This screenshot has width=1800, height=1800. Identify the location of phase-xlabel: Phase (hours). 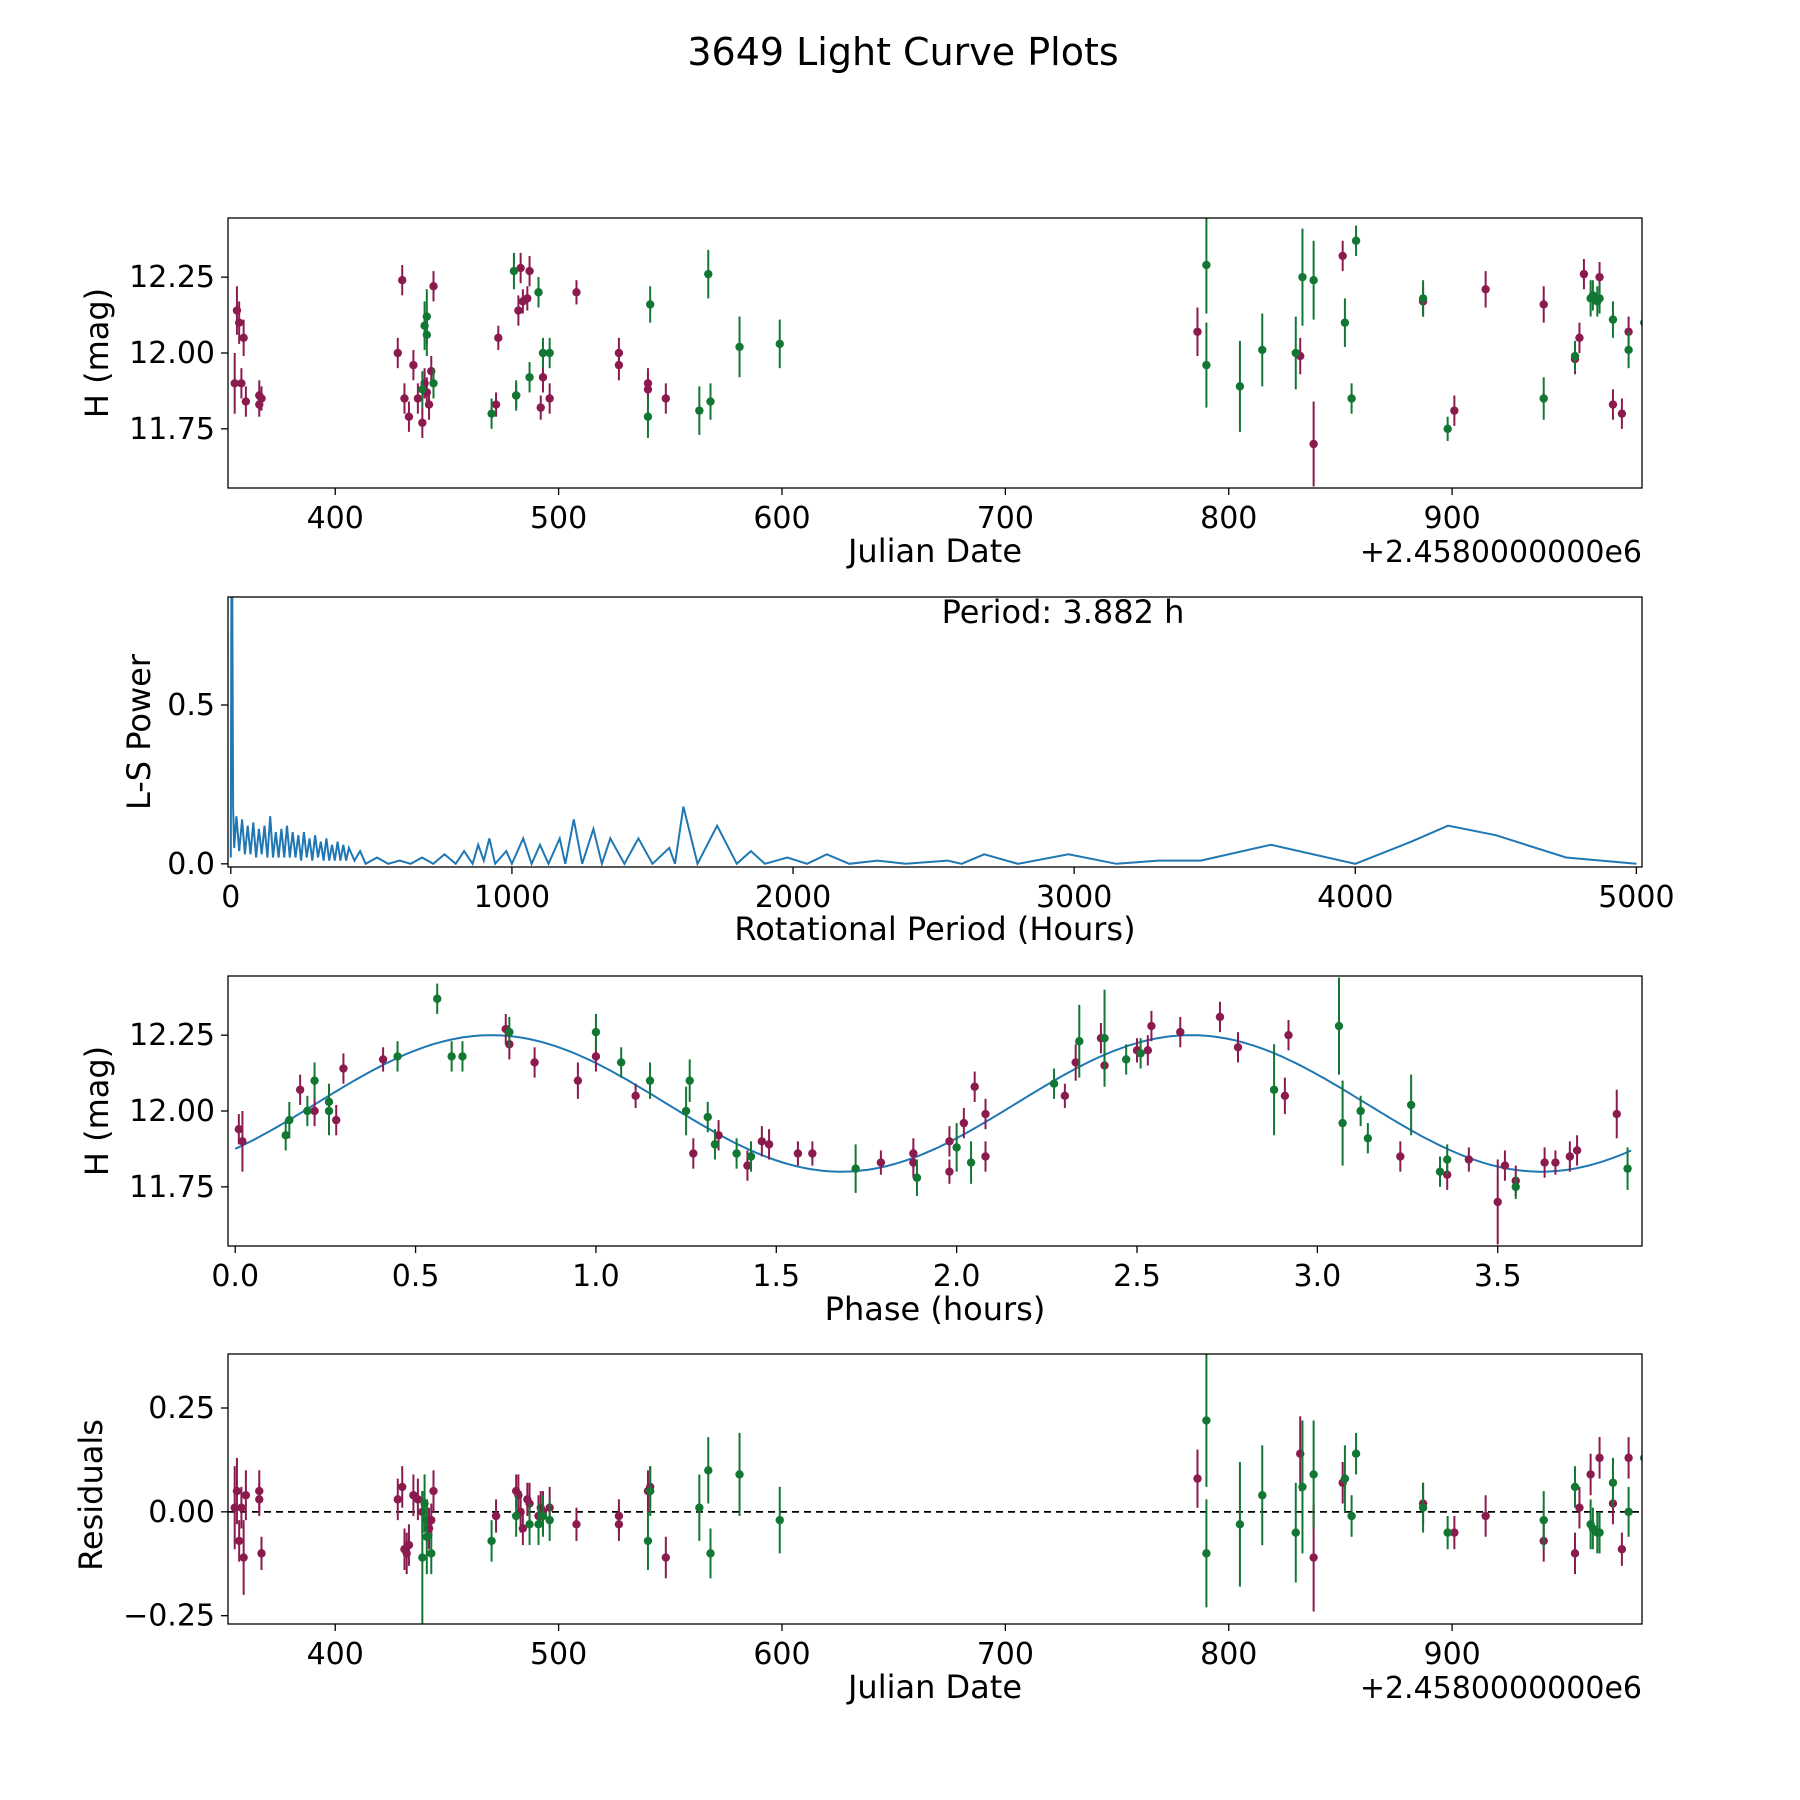
(935, 1309).